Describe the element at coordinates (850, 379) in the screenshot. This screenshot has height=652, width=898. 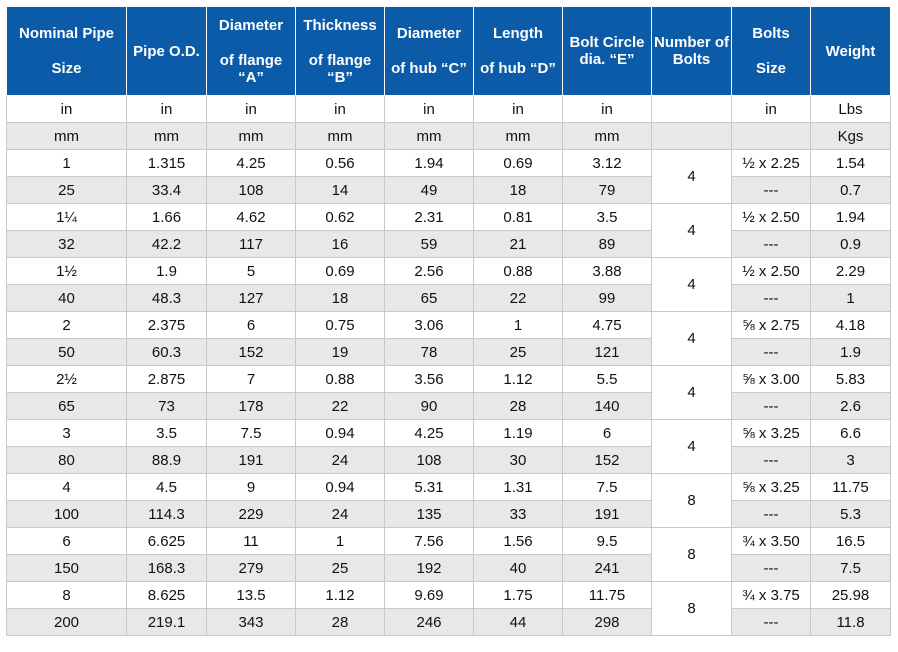
I see `cell-weight: 5.83` at that location.